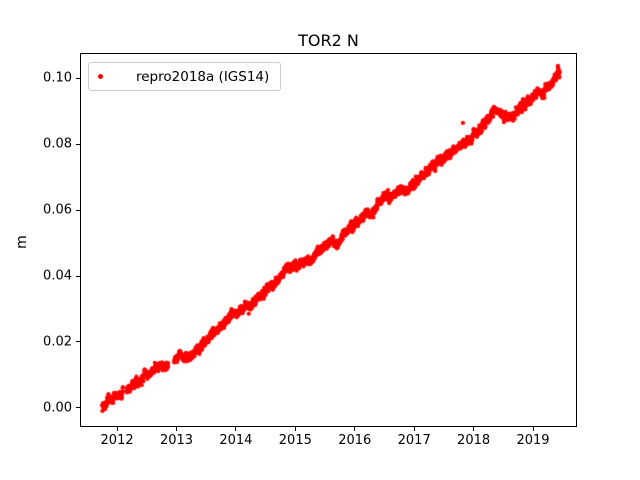 The image size is (640, 480). Describe the element at coordinates (533, 440) in the screenshot. I see `x-tick-label: 2019` at that location.